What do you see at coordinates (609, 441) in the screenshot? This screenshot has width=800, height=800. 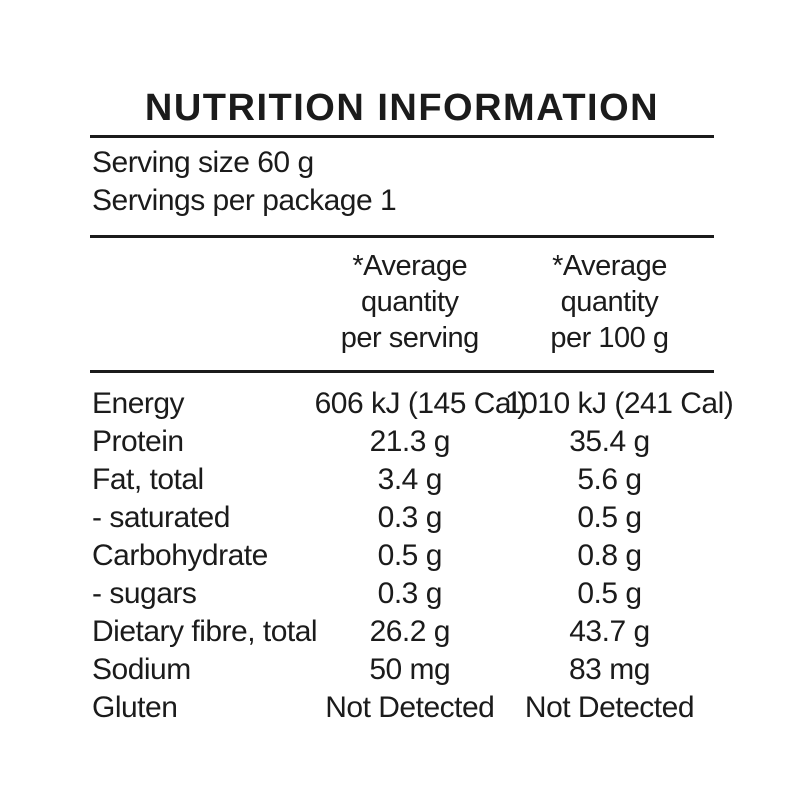 I see `value-per-100g: 35.4 g` at bounding box center [609, 441].